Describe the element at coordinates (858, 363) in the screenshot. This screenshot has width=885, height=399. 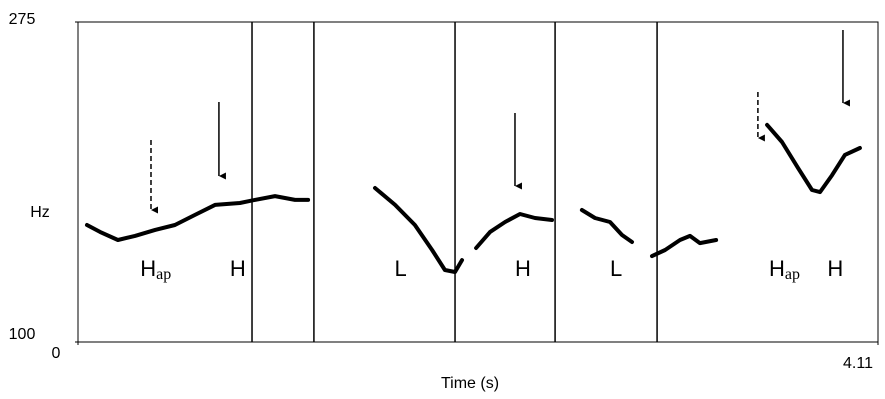
I see `x-tick-label: 4.11` at that location.